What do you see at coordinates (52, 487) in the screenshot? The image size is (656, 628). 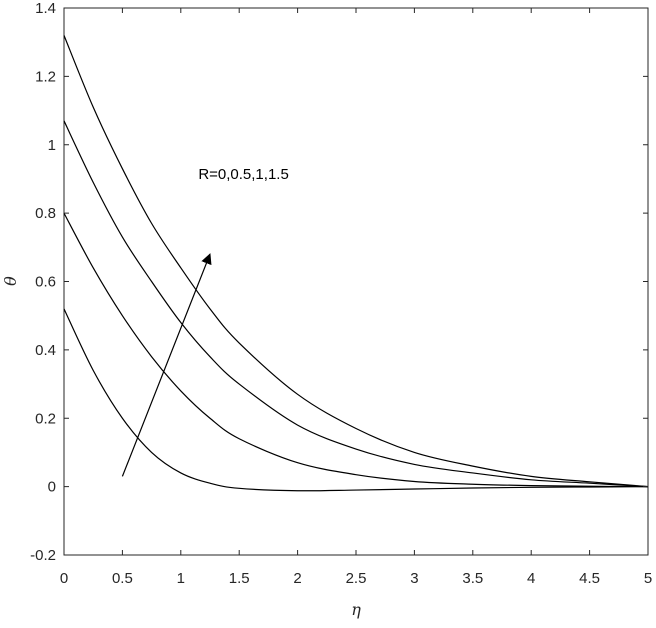 I see `y-tick-label: 0` at bounding box center [52, 487].